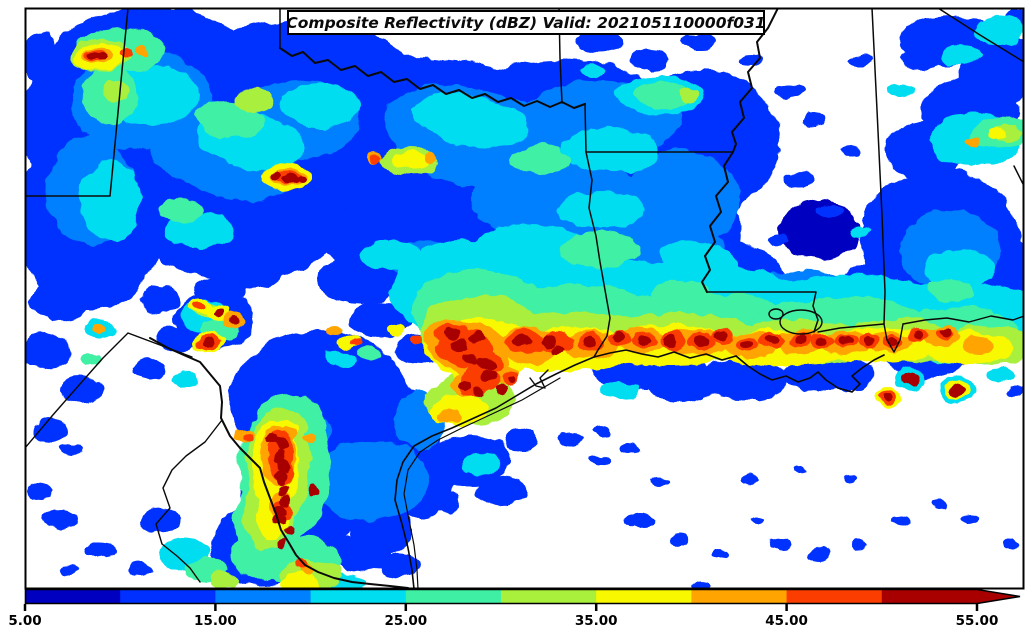  I want to click on colorbar-tick-label: 45.00, so click(786, 621).